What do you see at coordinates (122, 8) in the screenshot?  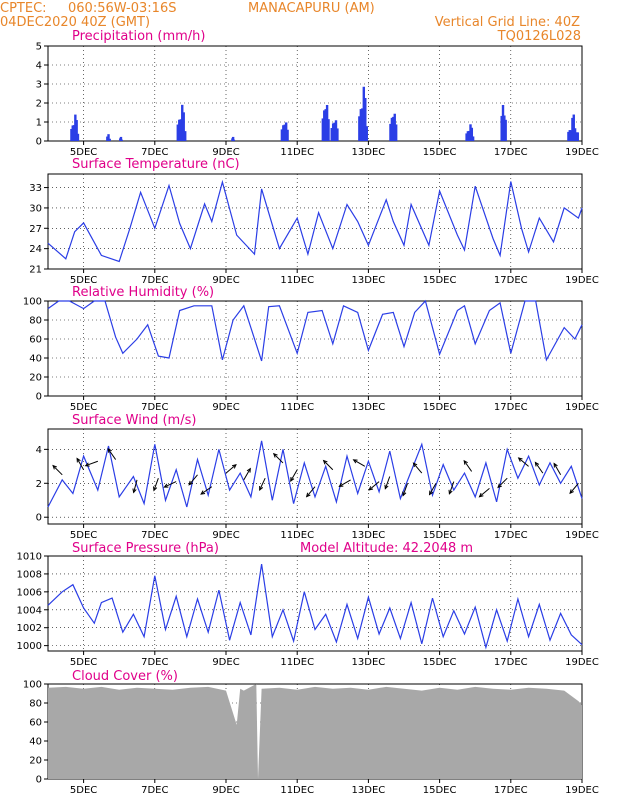 I see `header-coords: 060:56W-03:16S` at bounding box center [122, 8].